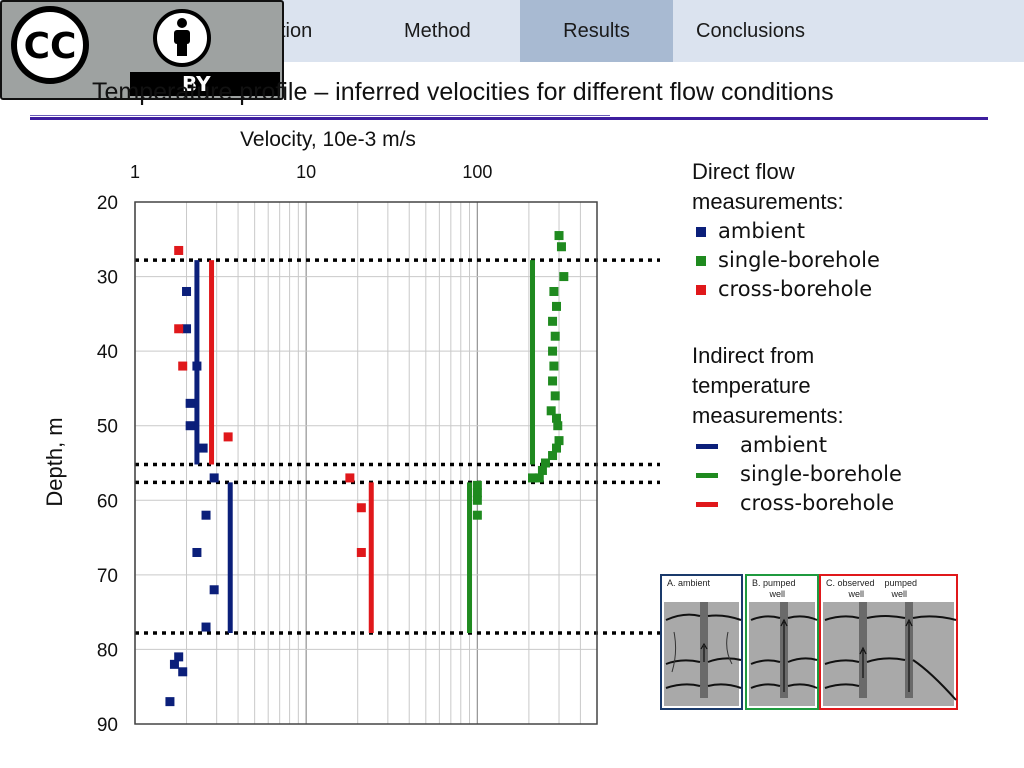 This screenshot has width=1024, height=768. Describe the element at coordinates (821, 474) in the screenshot. I see `legend-indirect-single-label: single-borehole` at that location.